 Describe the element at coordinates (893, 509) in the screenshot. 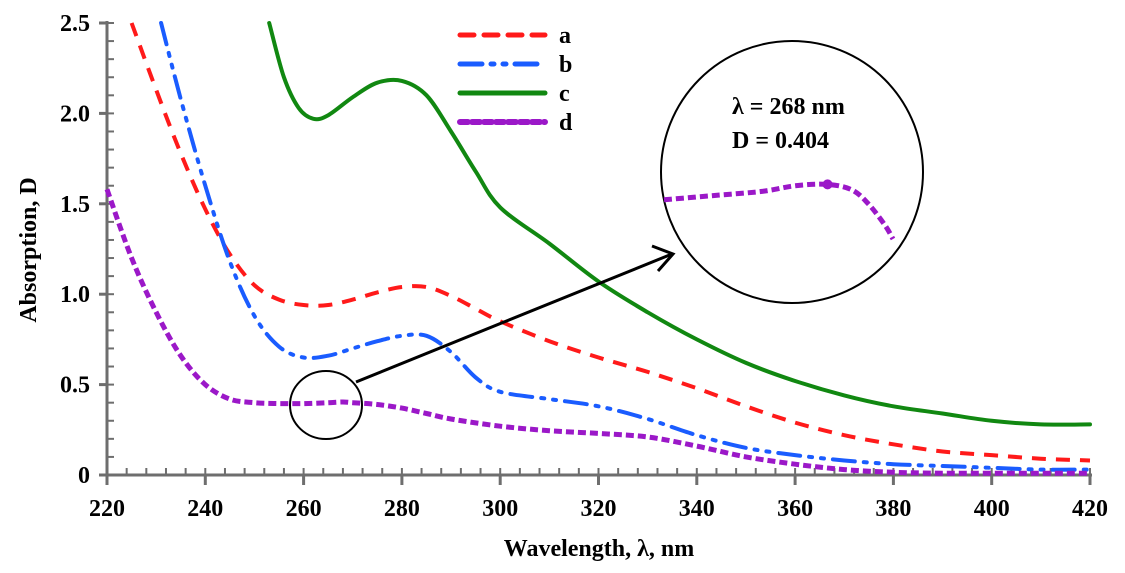

I see `x-tick-label: 380` at that location.